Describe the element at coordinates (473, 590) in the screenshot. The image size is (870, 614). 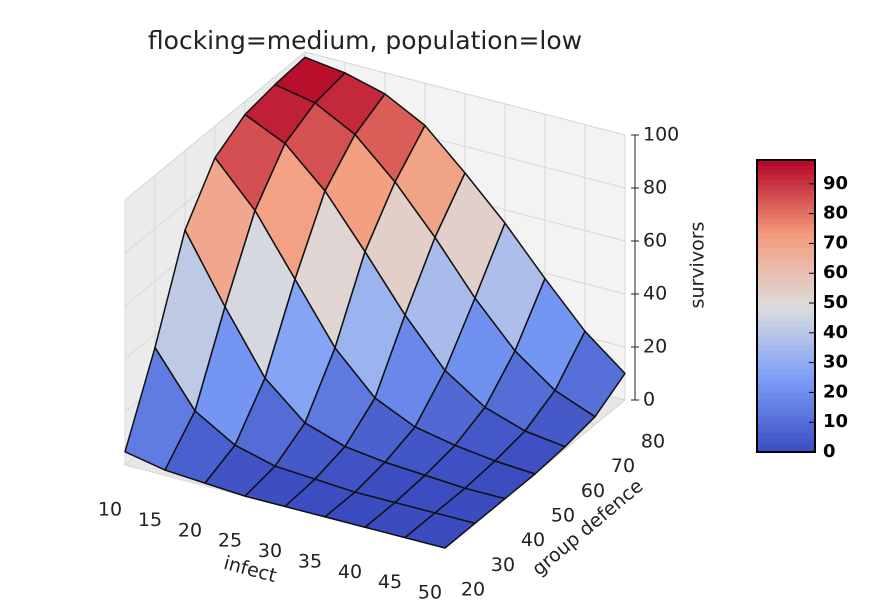
I see `y-tick-label: 20` at that location.